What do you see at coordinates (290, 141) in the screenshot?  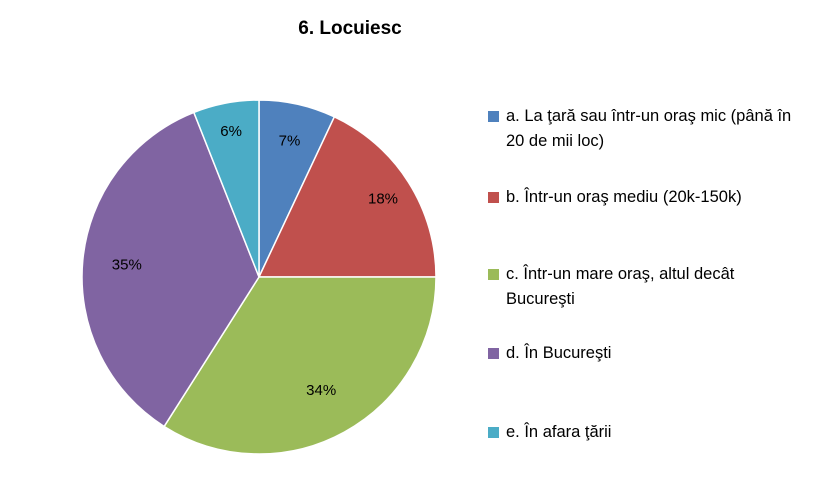 I see `percent-label: 7%` at bounding box center [290, 141].